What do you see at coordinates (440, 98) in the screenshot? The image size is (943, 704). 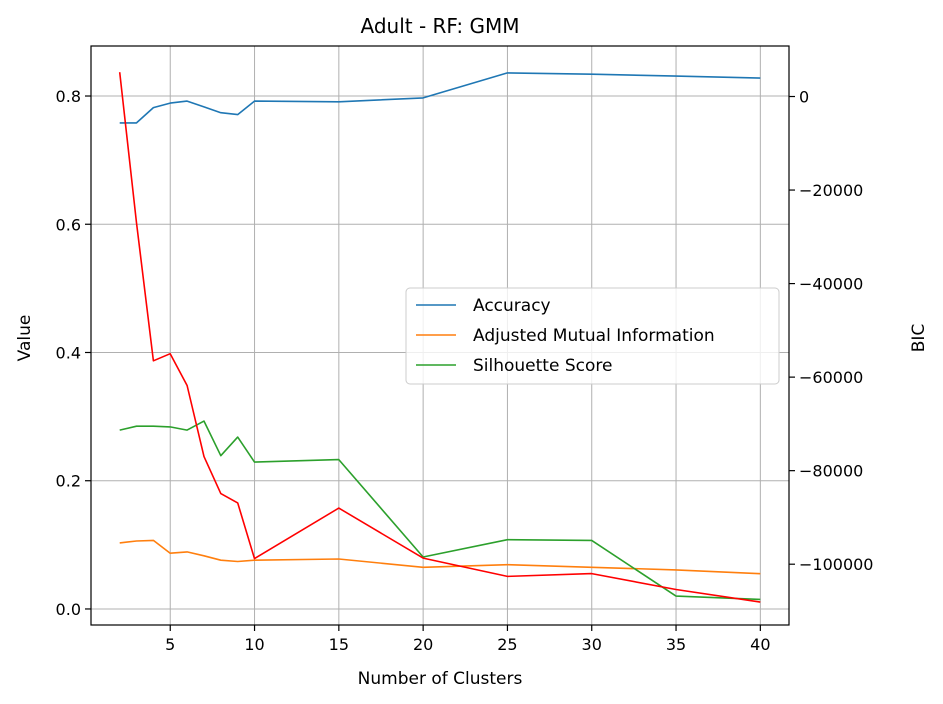 I see `series-line-accuracy` at bounding box center [440, 98].